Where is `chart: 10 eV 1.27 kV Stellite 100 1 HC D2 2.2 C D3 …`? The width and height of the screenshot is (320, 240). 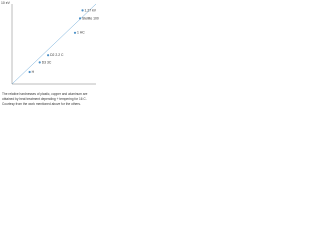
chart: 10 eV 1.27 kV Stellite 100 1 HC D2 2.2 C D3 … is located at coordinates (50, 53).